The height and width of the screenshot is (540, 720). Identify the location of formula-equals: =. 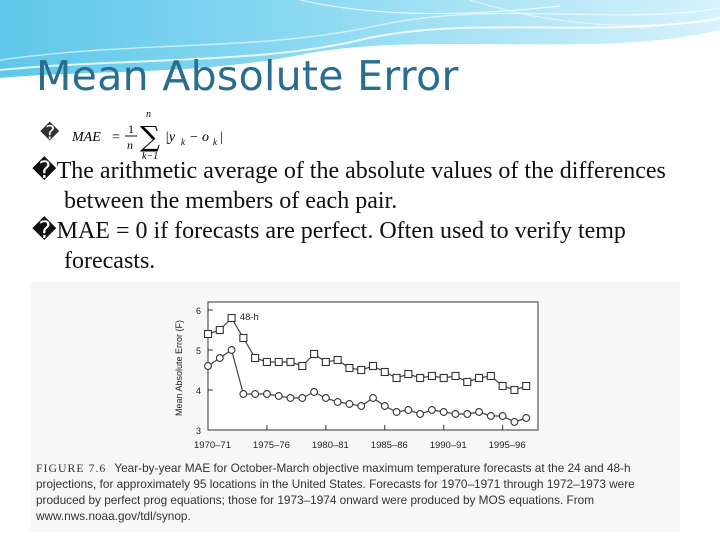
(116, 137).